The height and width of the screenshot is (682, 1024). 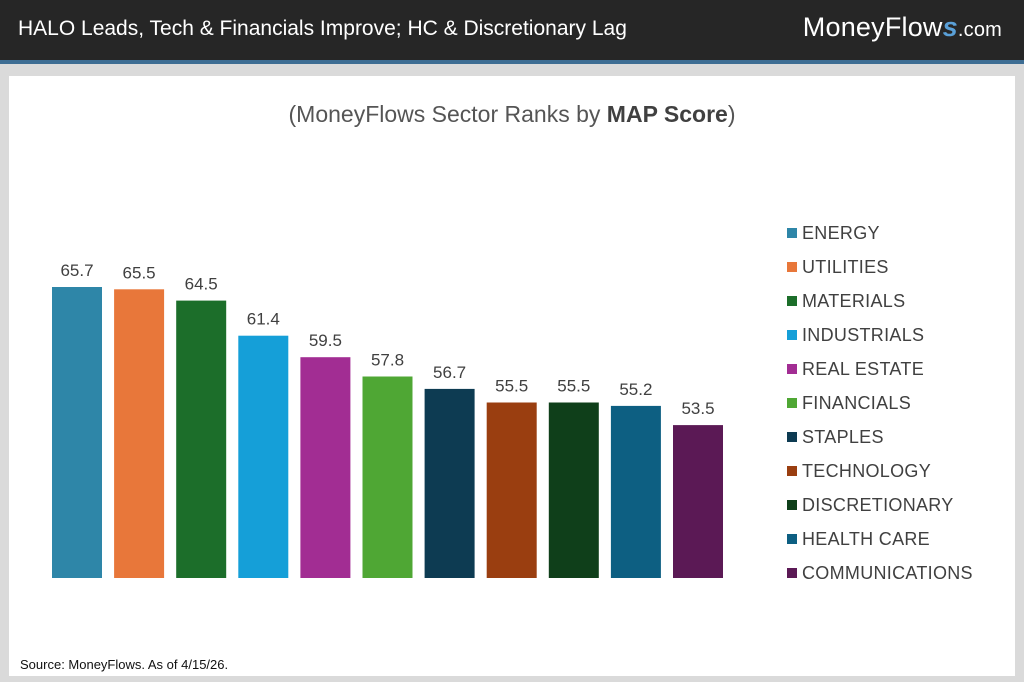 I want to click on value-label: 55.2, so click(x=635, y=389).